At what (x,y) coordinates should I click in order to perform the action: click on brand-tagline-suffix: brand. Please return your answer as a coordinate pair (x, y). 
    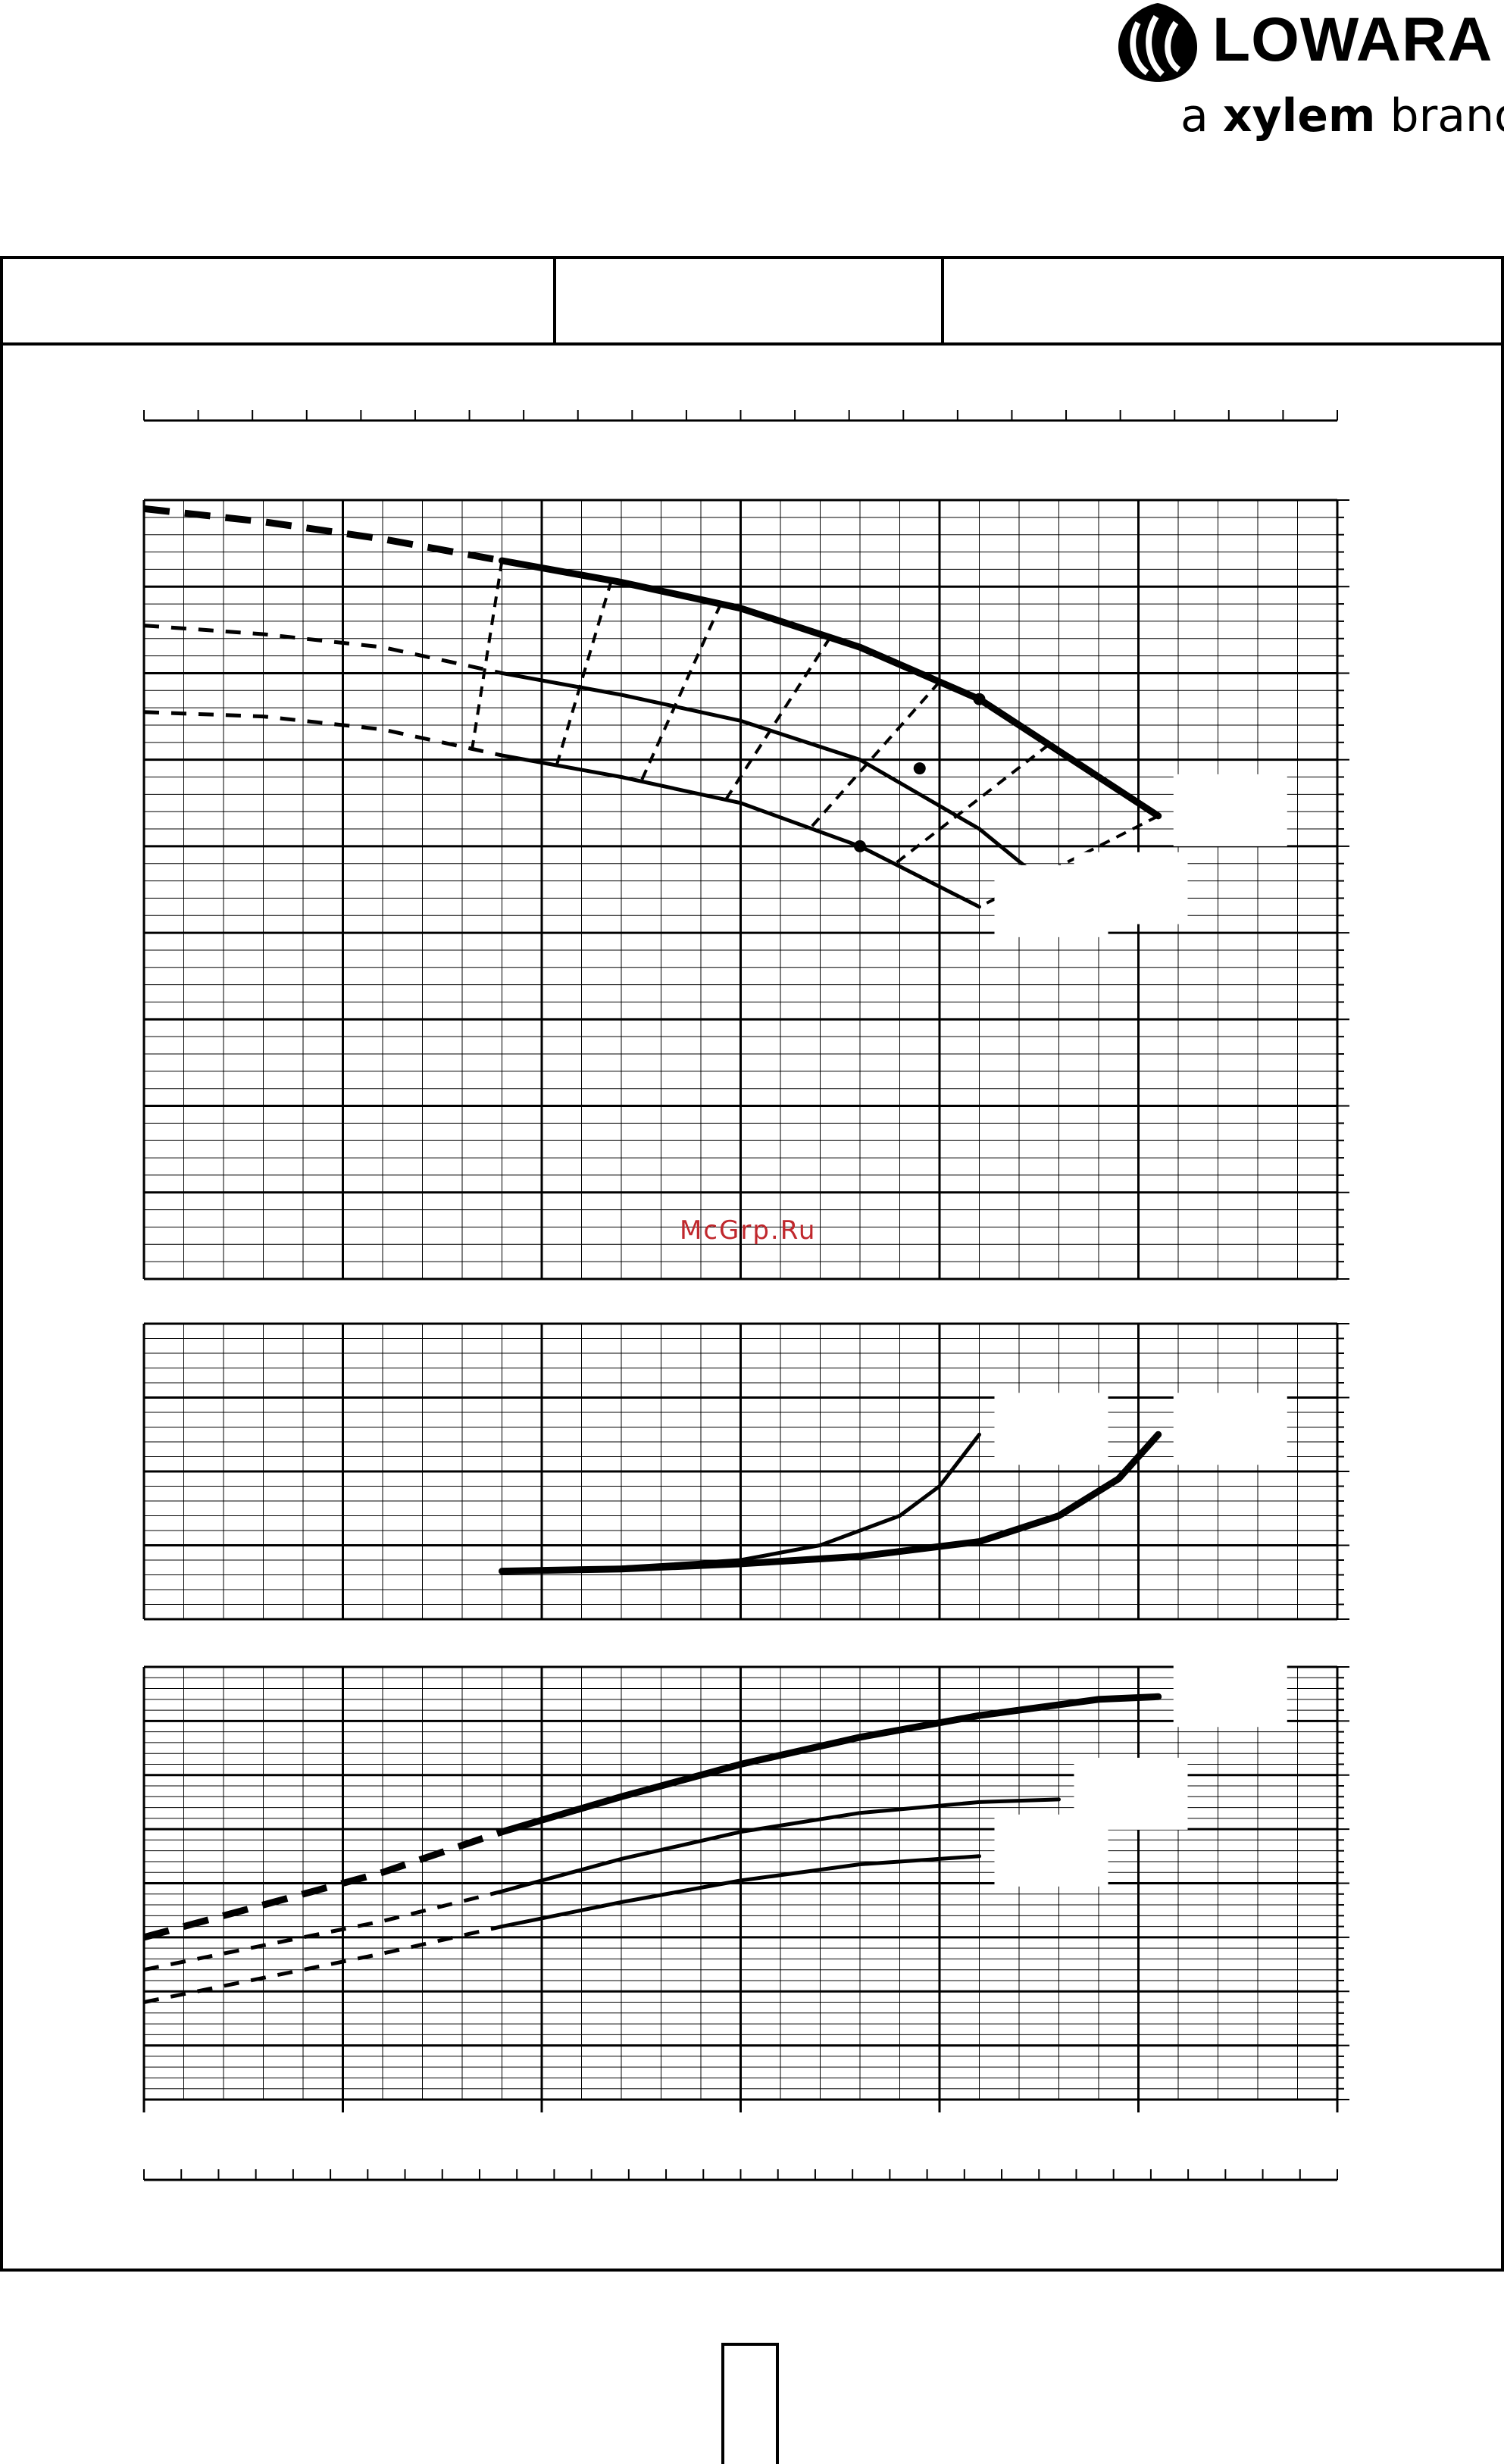
    Looking at the image, I should click on (1447, 115).